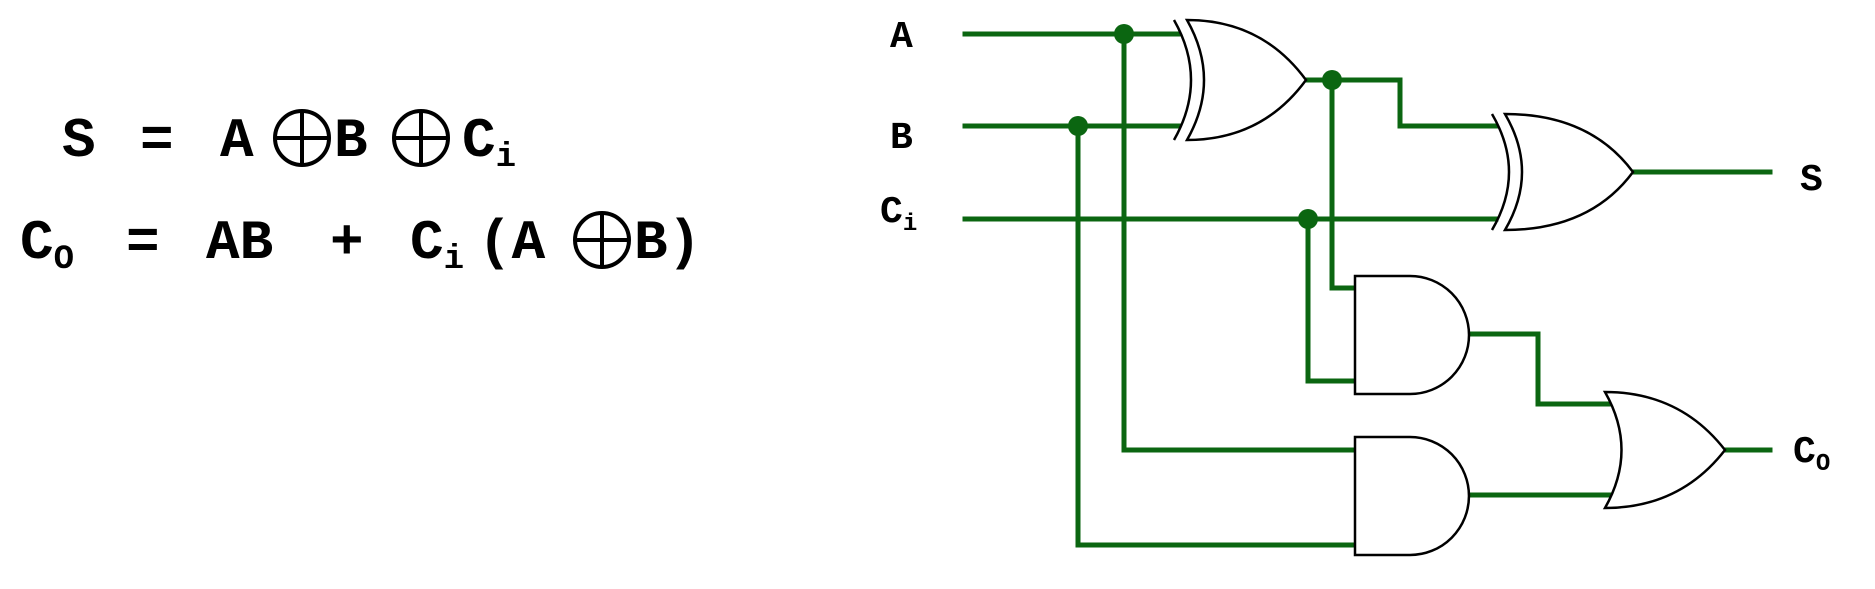 This screenshot has width=1875, height=589. Describe the element at coordinates (1811, 180) in the screenshot. I see `output-label-s: S` at that location.